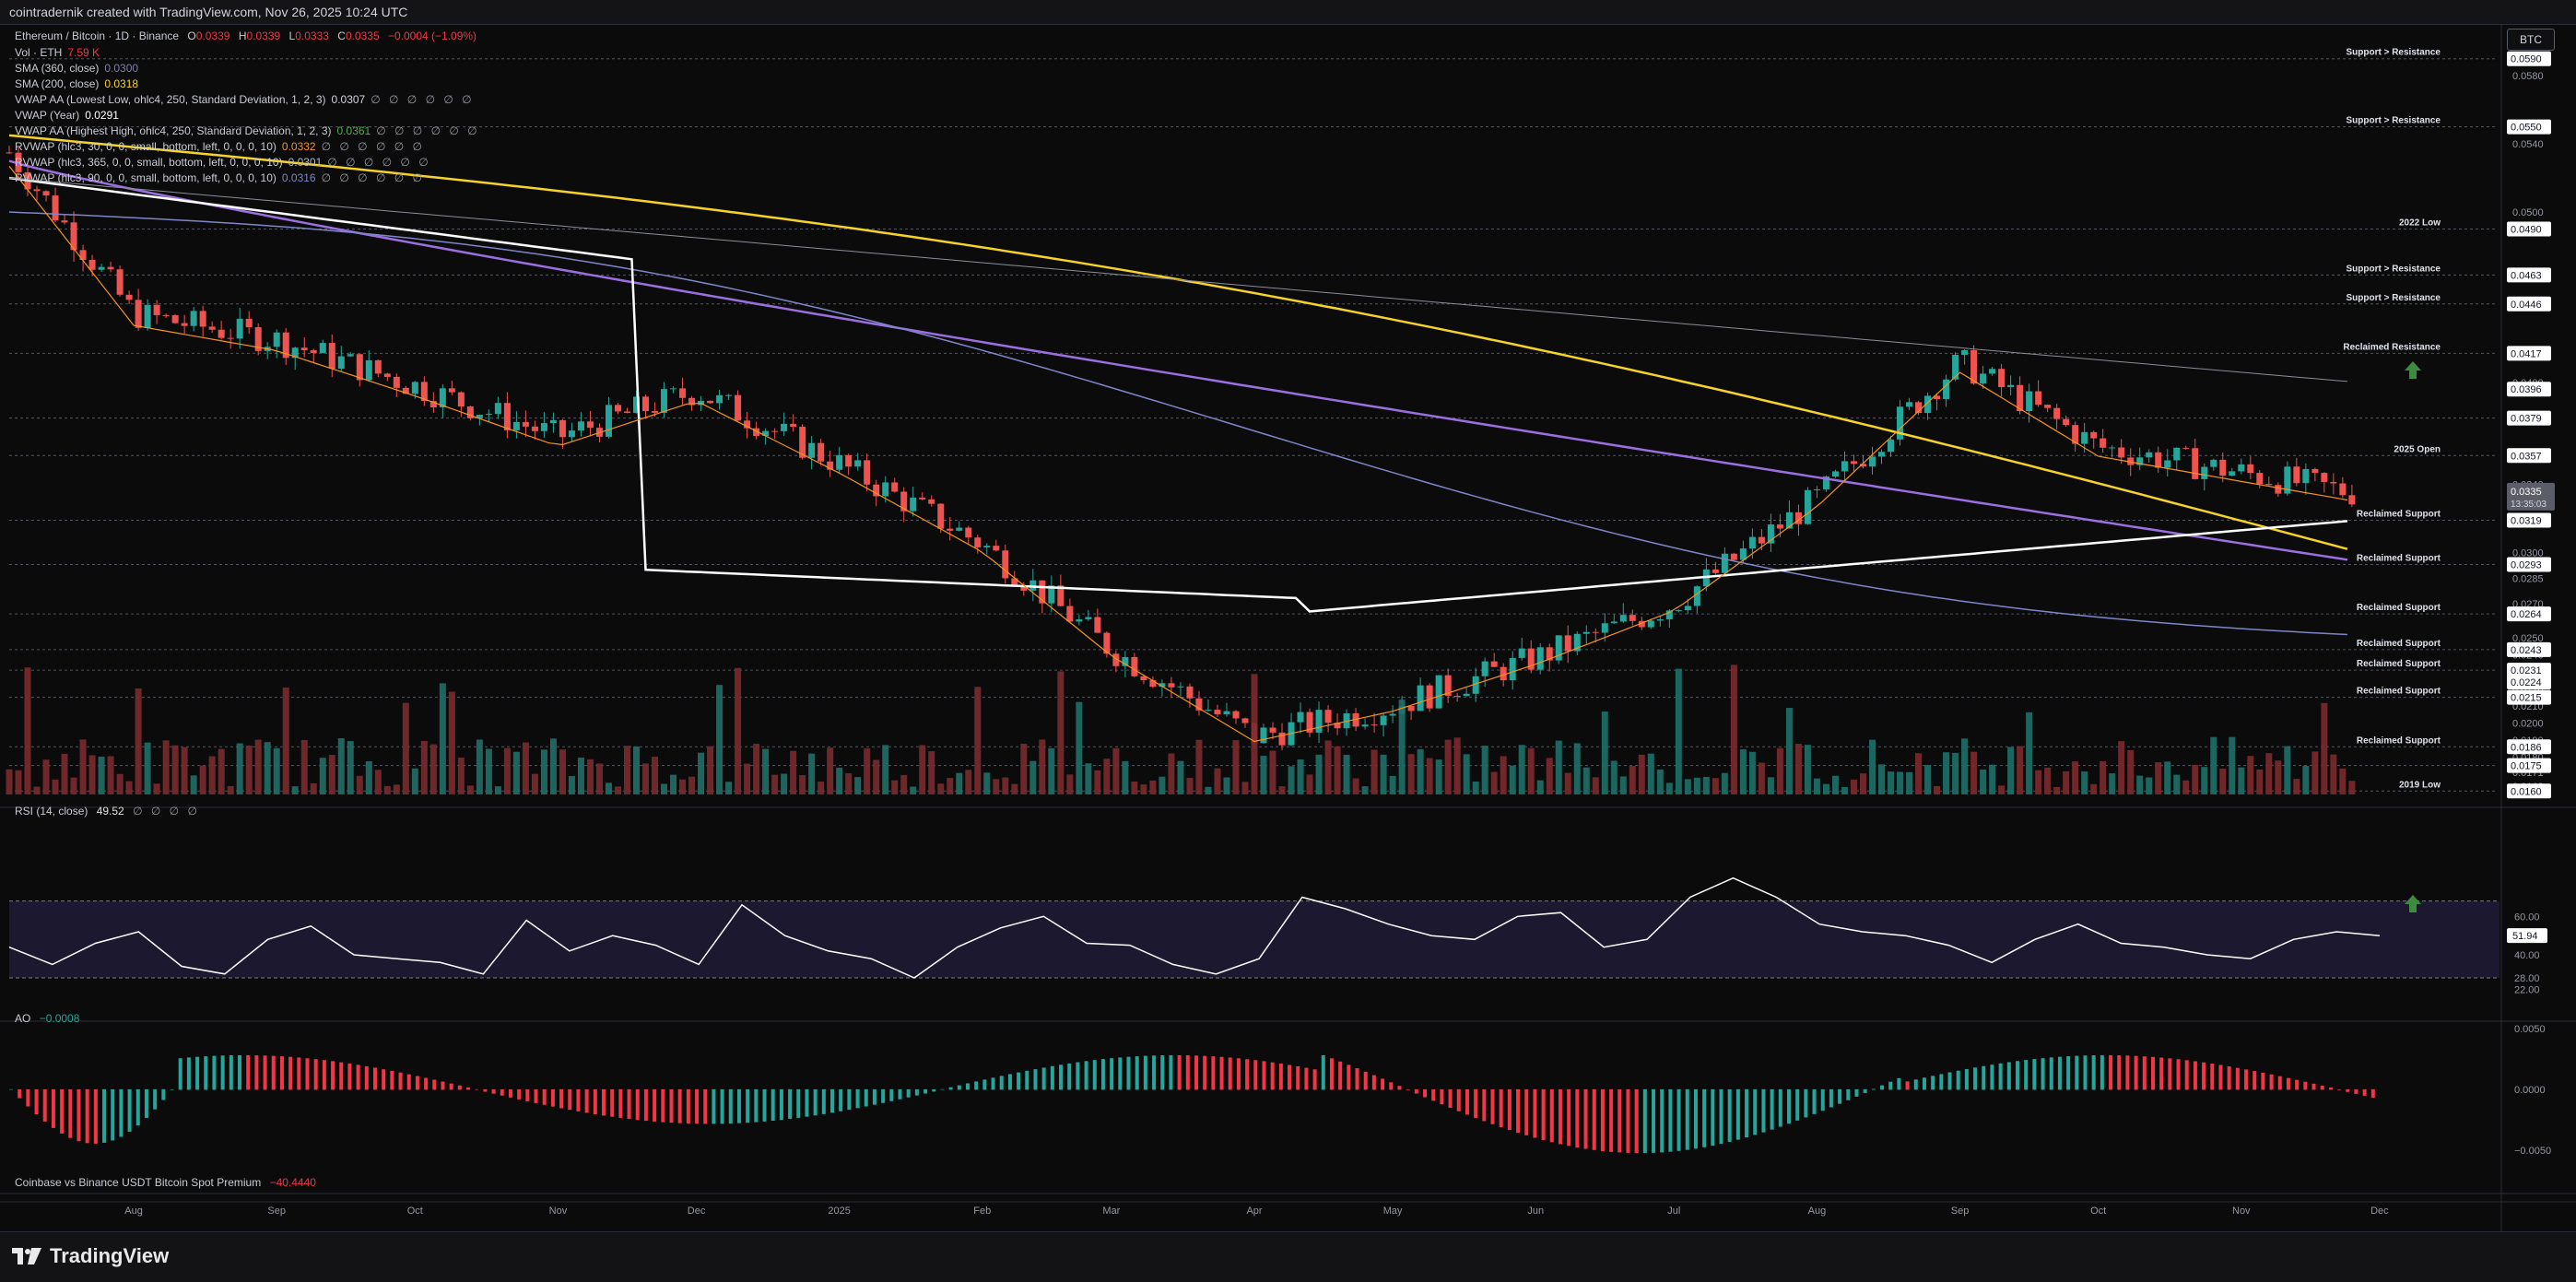 The height and width of the screenshot is (1282, 2576). I want to click on indicator-legend-row: SMA (360, close) 0.0300, so click(76, 68).